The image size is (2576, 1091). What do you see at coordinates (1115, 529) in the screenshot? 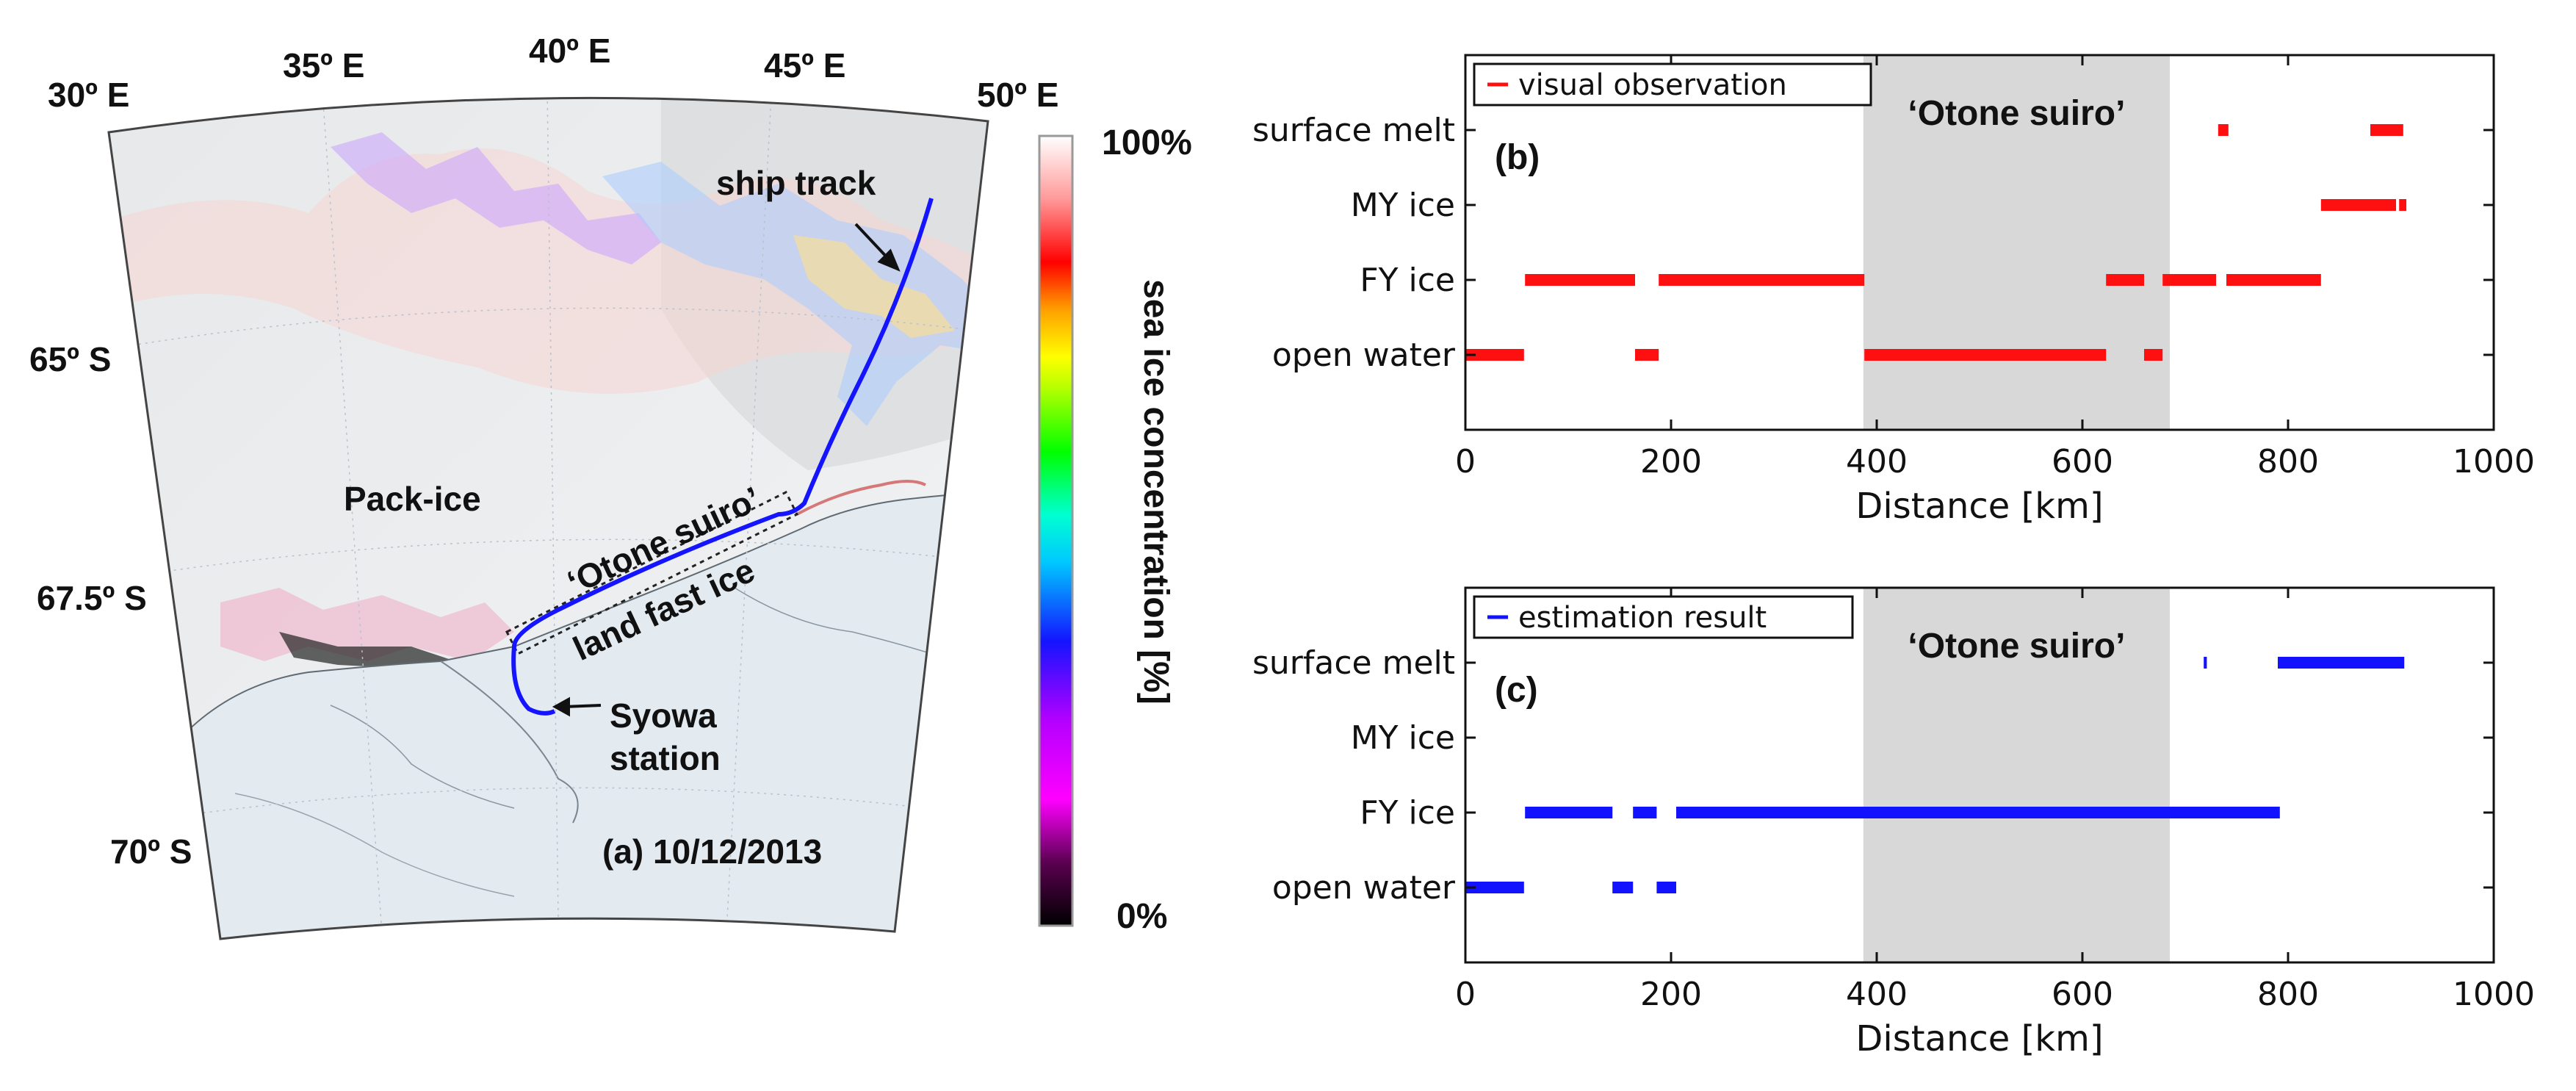
I see `colorbar: 100% 0% sea ice concentration [%]` at bounding box center [1115, 529].